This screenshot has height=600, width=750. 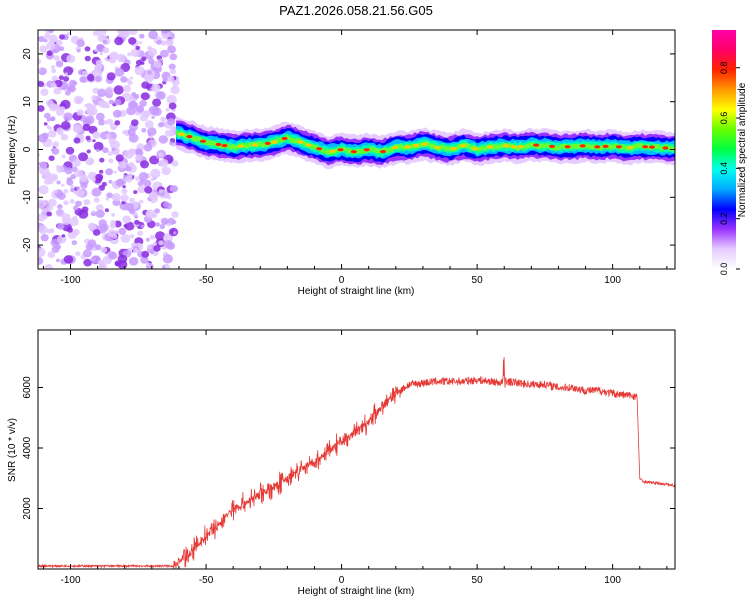 What do you see at coordinates (724, 168) in the screenshot?
I see `colorbar-tick-label: 0.4` at bounding box center [724, 168].